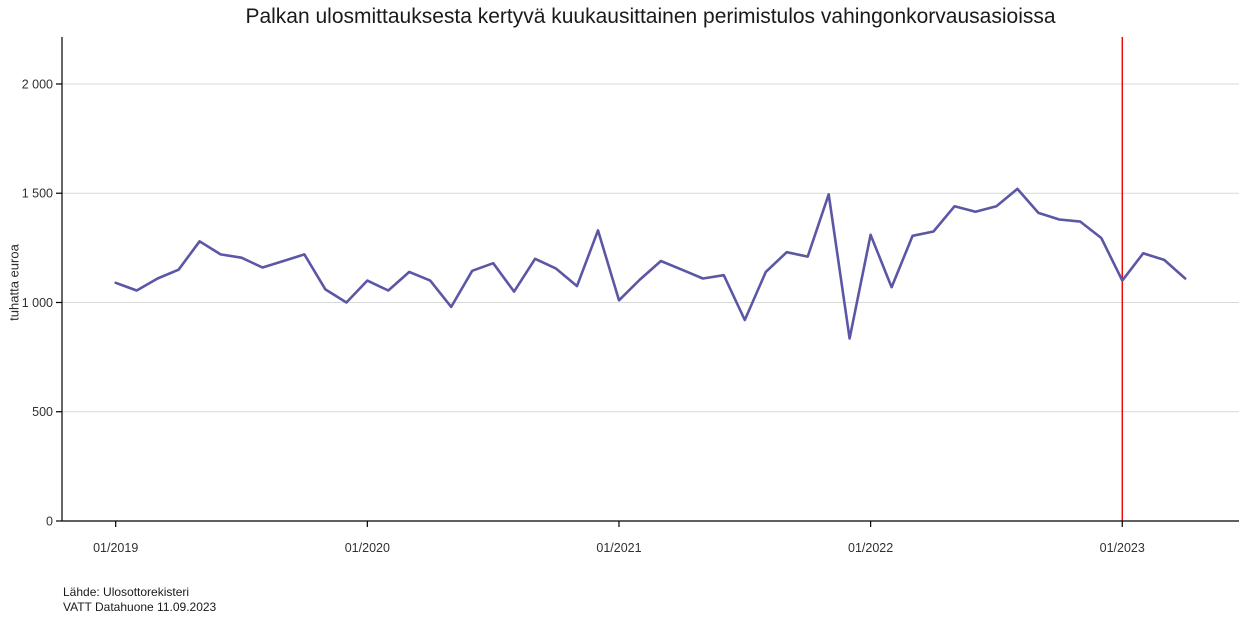  What do you see at coordinates (37, 303) in the screenshot?
I see `y-tick-label: 1 000` at bounding box center [37, 303].